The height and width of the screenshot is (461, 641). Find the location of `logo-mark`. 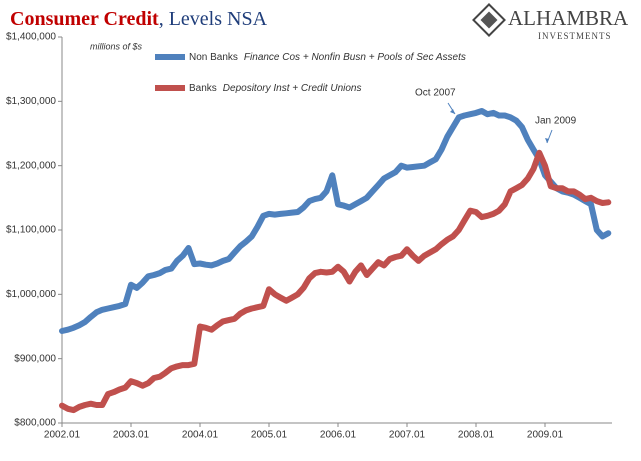

logo-mark is located at coordinates (489, 20).